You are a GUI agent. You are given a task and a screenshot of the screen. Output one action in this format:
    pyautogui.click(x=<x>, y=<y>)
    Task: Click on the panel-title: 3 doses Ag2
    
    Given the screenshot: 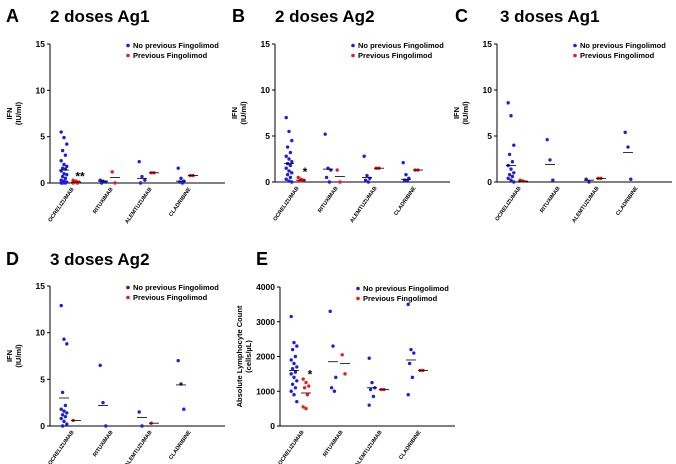 What is the action you would take?
    pyautogui.click(x=100, y=259)
    